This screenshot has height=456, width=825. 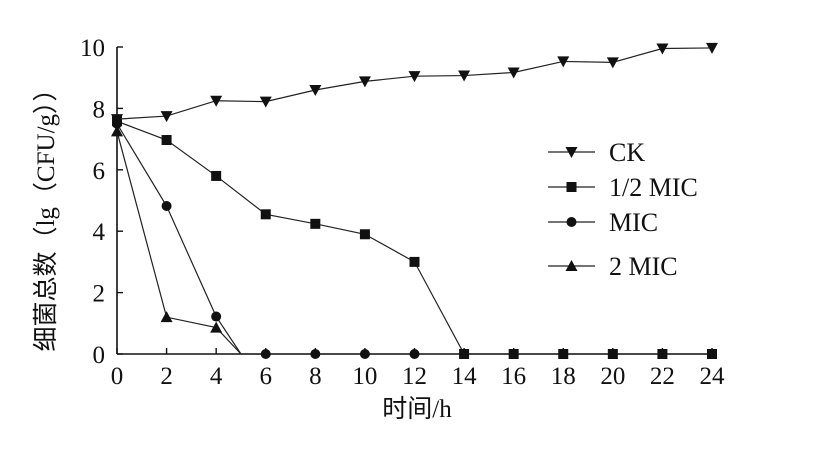 What do you see at coordinates (99, 232) in the screenshot?
I see `y-tick-label: 4` at bounding box center [99, 232].